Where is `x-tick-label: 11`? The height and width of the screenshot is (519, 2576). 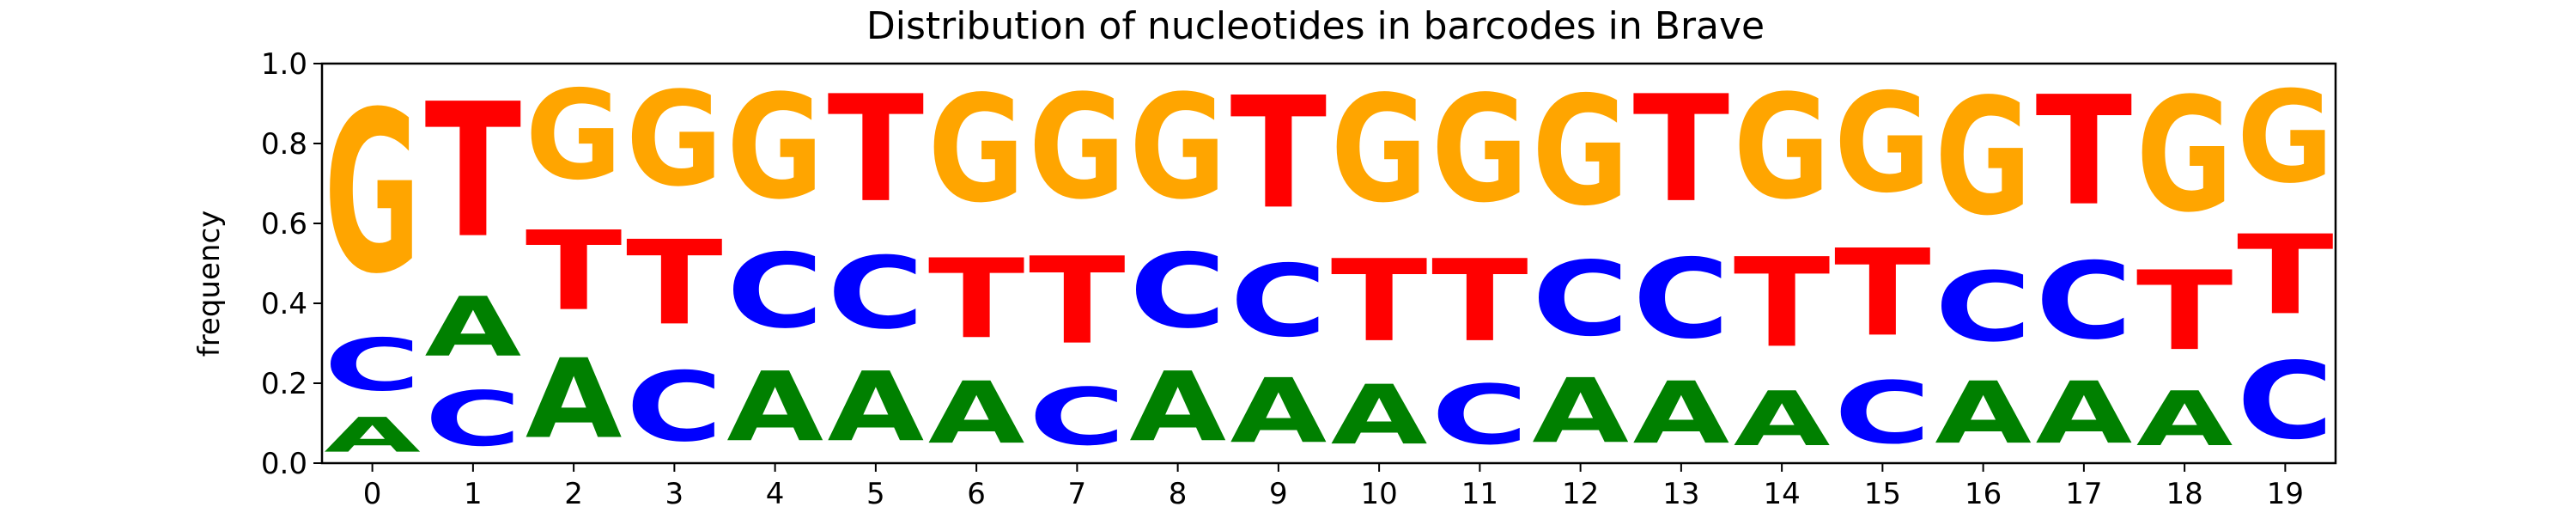
x-tick-label: 11 is located at coordinates (1480, 494).